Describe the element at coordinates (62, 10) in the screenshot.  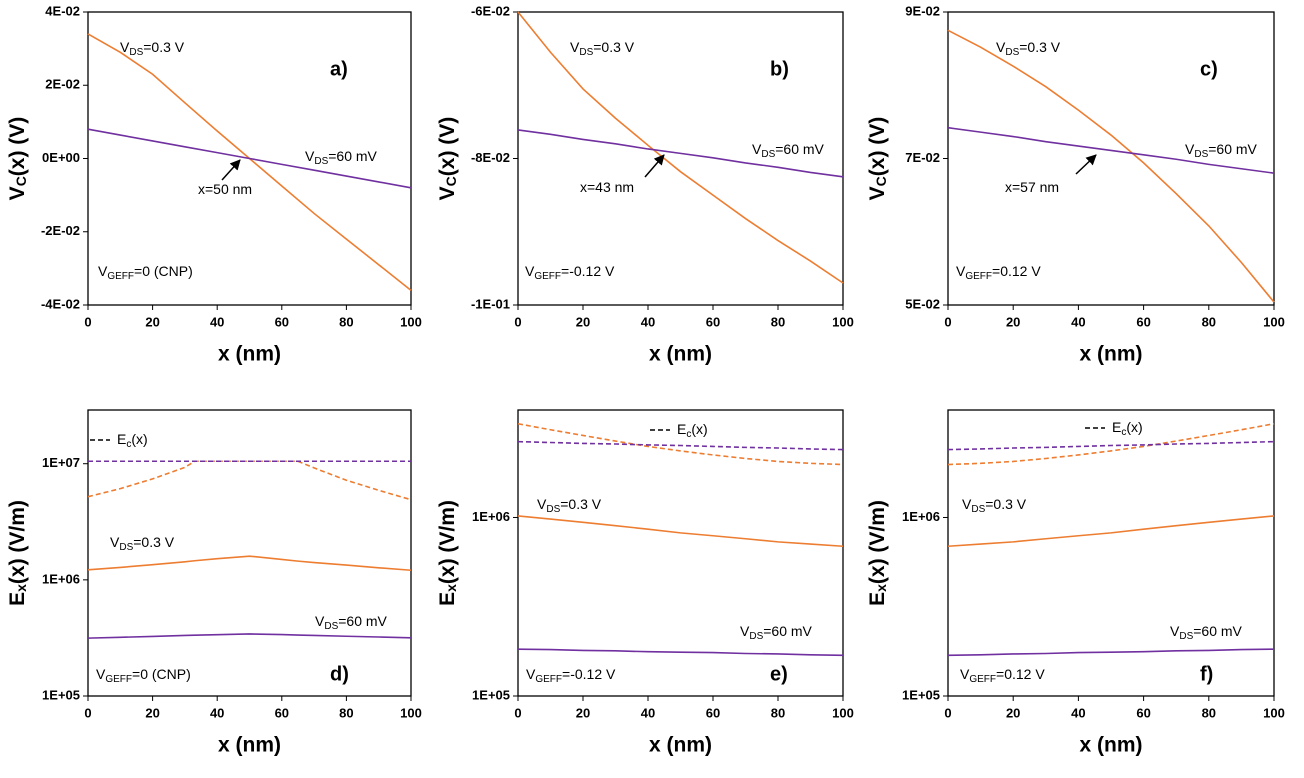
I see `y-tick-label: 4E-02` at that location.